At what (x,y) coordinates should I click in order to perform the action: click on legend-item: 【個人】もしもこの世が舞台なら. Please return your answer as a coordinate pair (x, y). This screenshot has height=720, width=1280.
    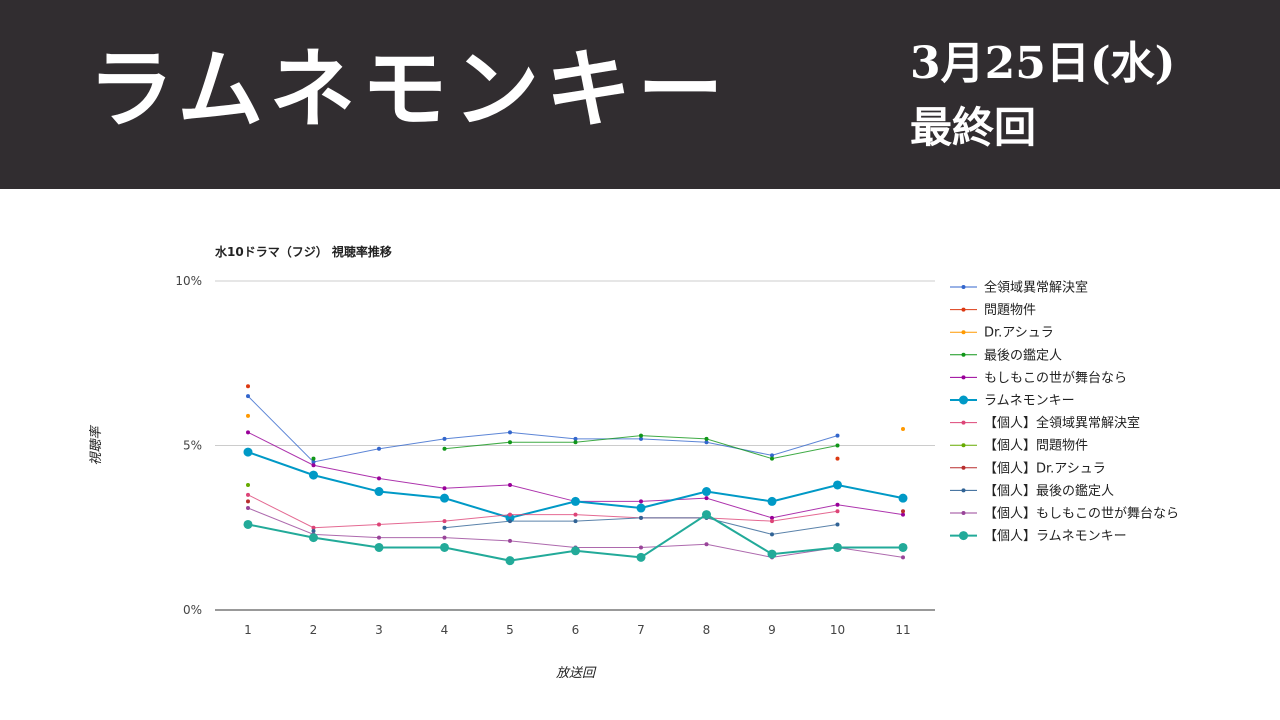
    Looking at the image, I should click on (1064, 514).